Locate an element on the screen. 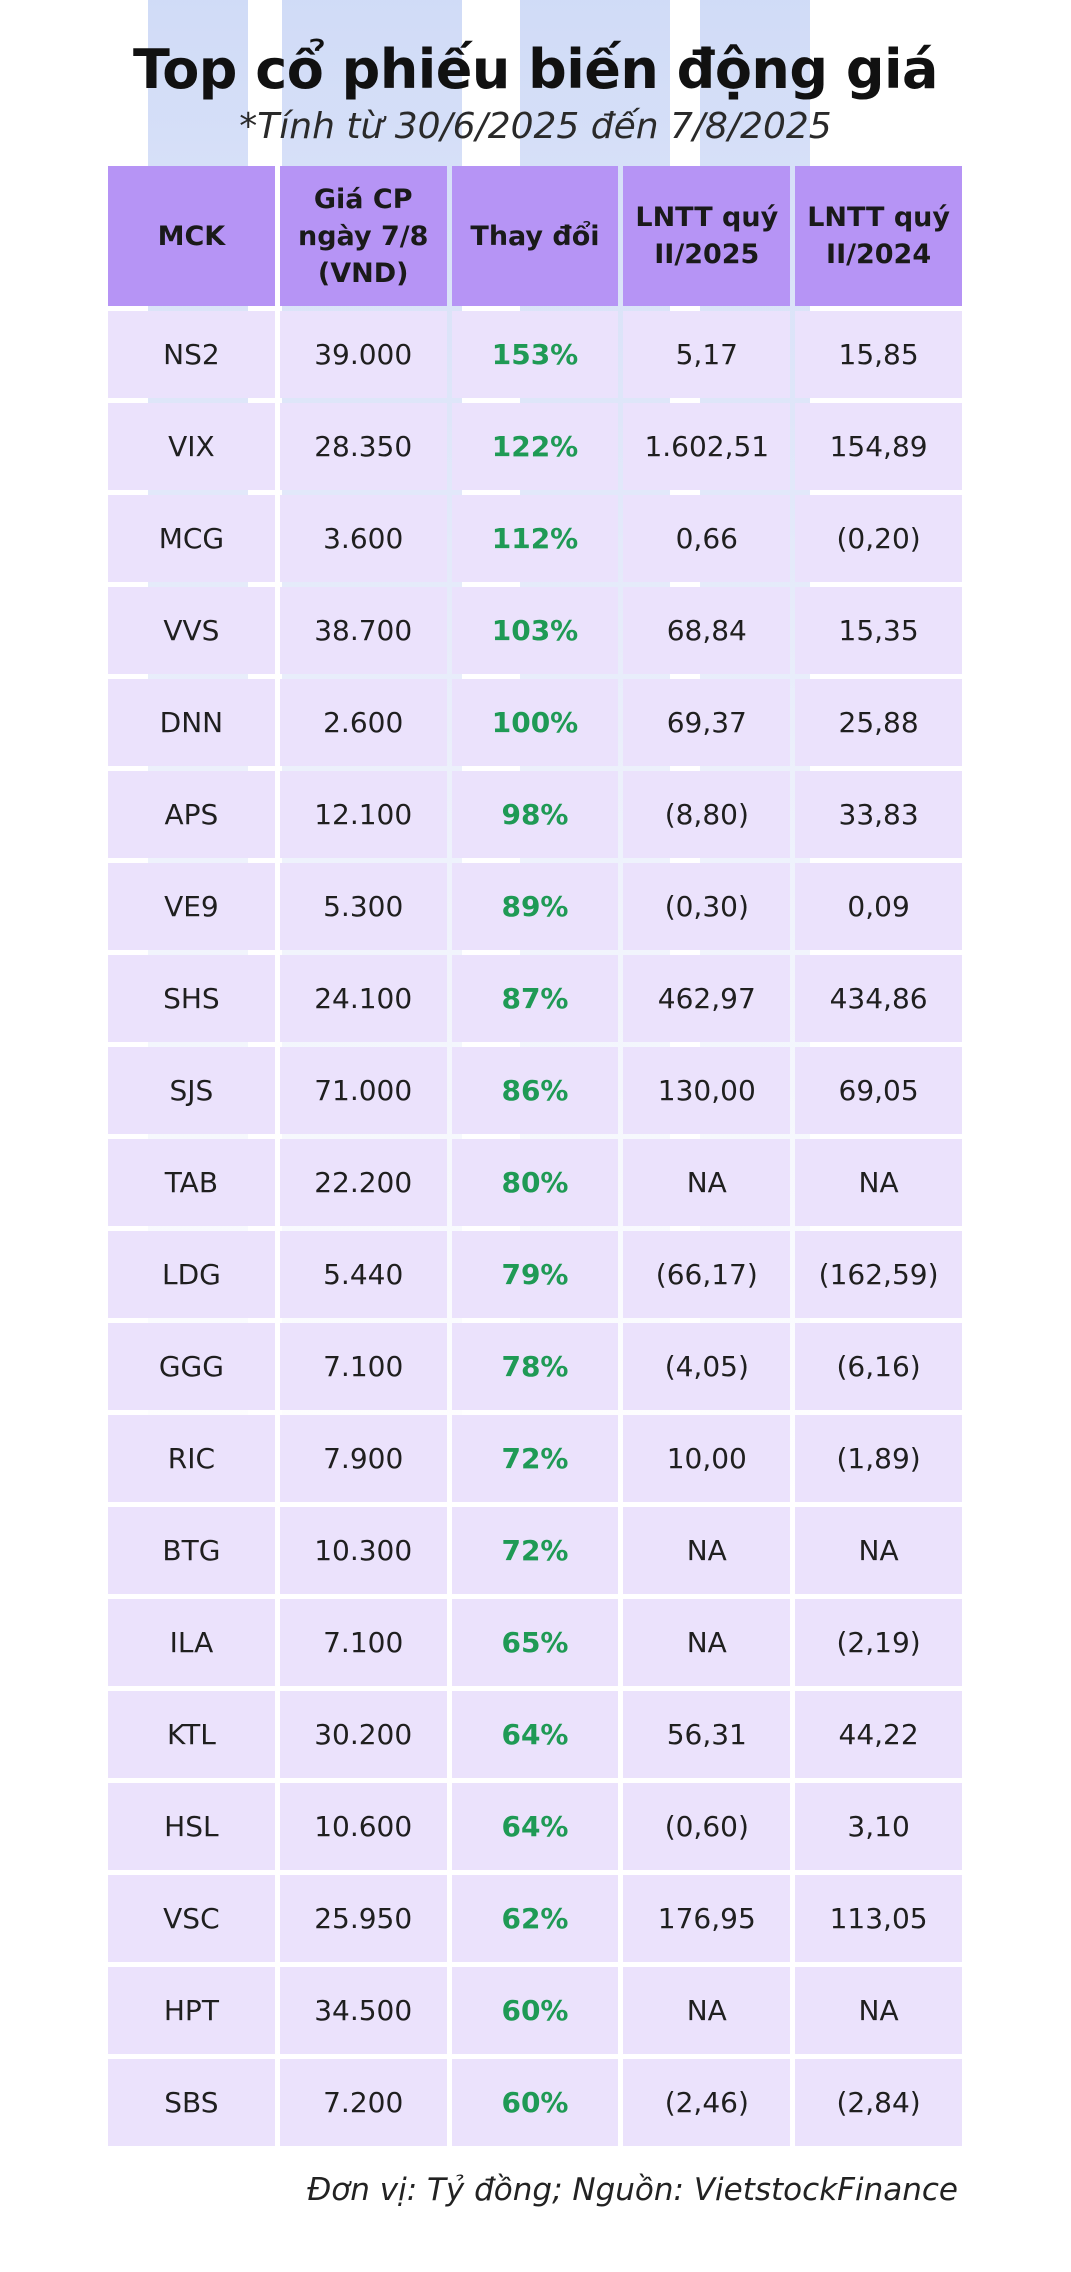 The width and height of the screenshot is (1071, 2272). cell-lntt-2024: 44,22 is located at coordinates (878, 1734).